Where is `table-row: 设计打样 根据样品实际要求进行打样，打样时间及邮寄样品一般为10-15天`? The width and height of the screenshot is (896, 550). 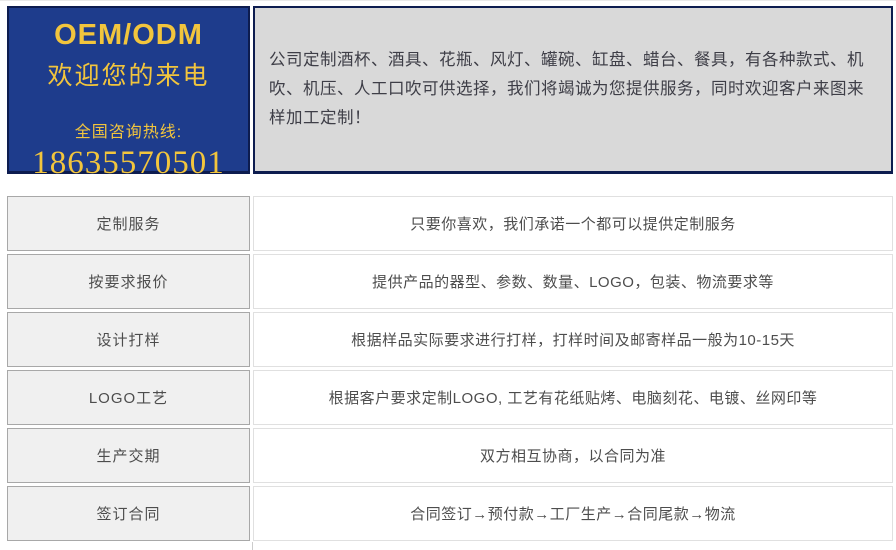 table-row: 设计打样 根据样品实际要求进行打样，打样时间及邮寄样品一般为10-15天 is located at coordinates (450, 339).